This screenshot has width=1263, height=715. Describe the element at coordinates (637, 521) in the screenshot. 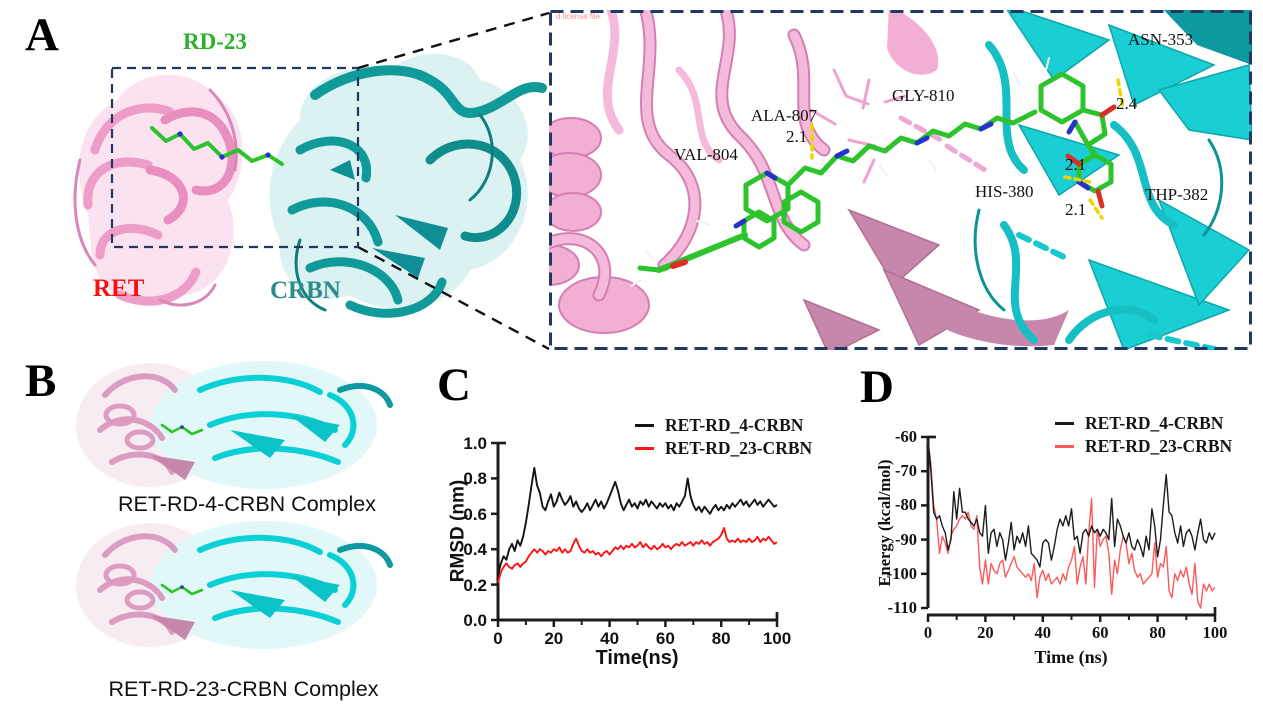

I see `series-line-RET-RD_4-CRBN` at that location.